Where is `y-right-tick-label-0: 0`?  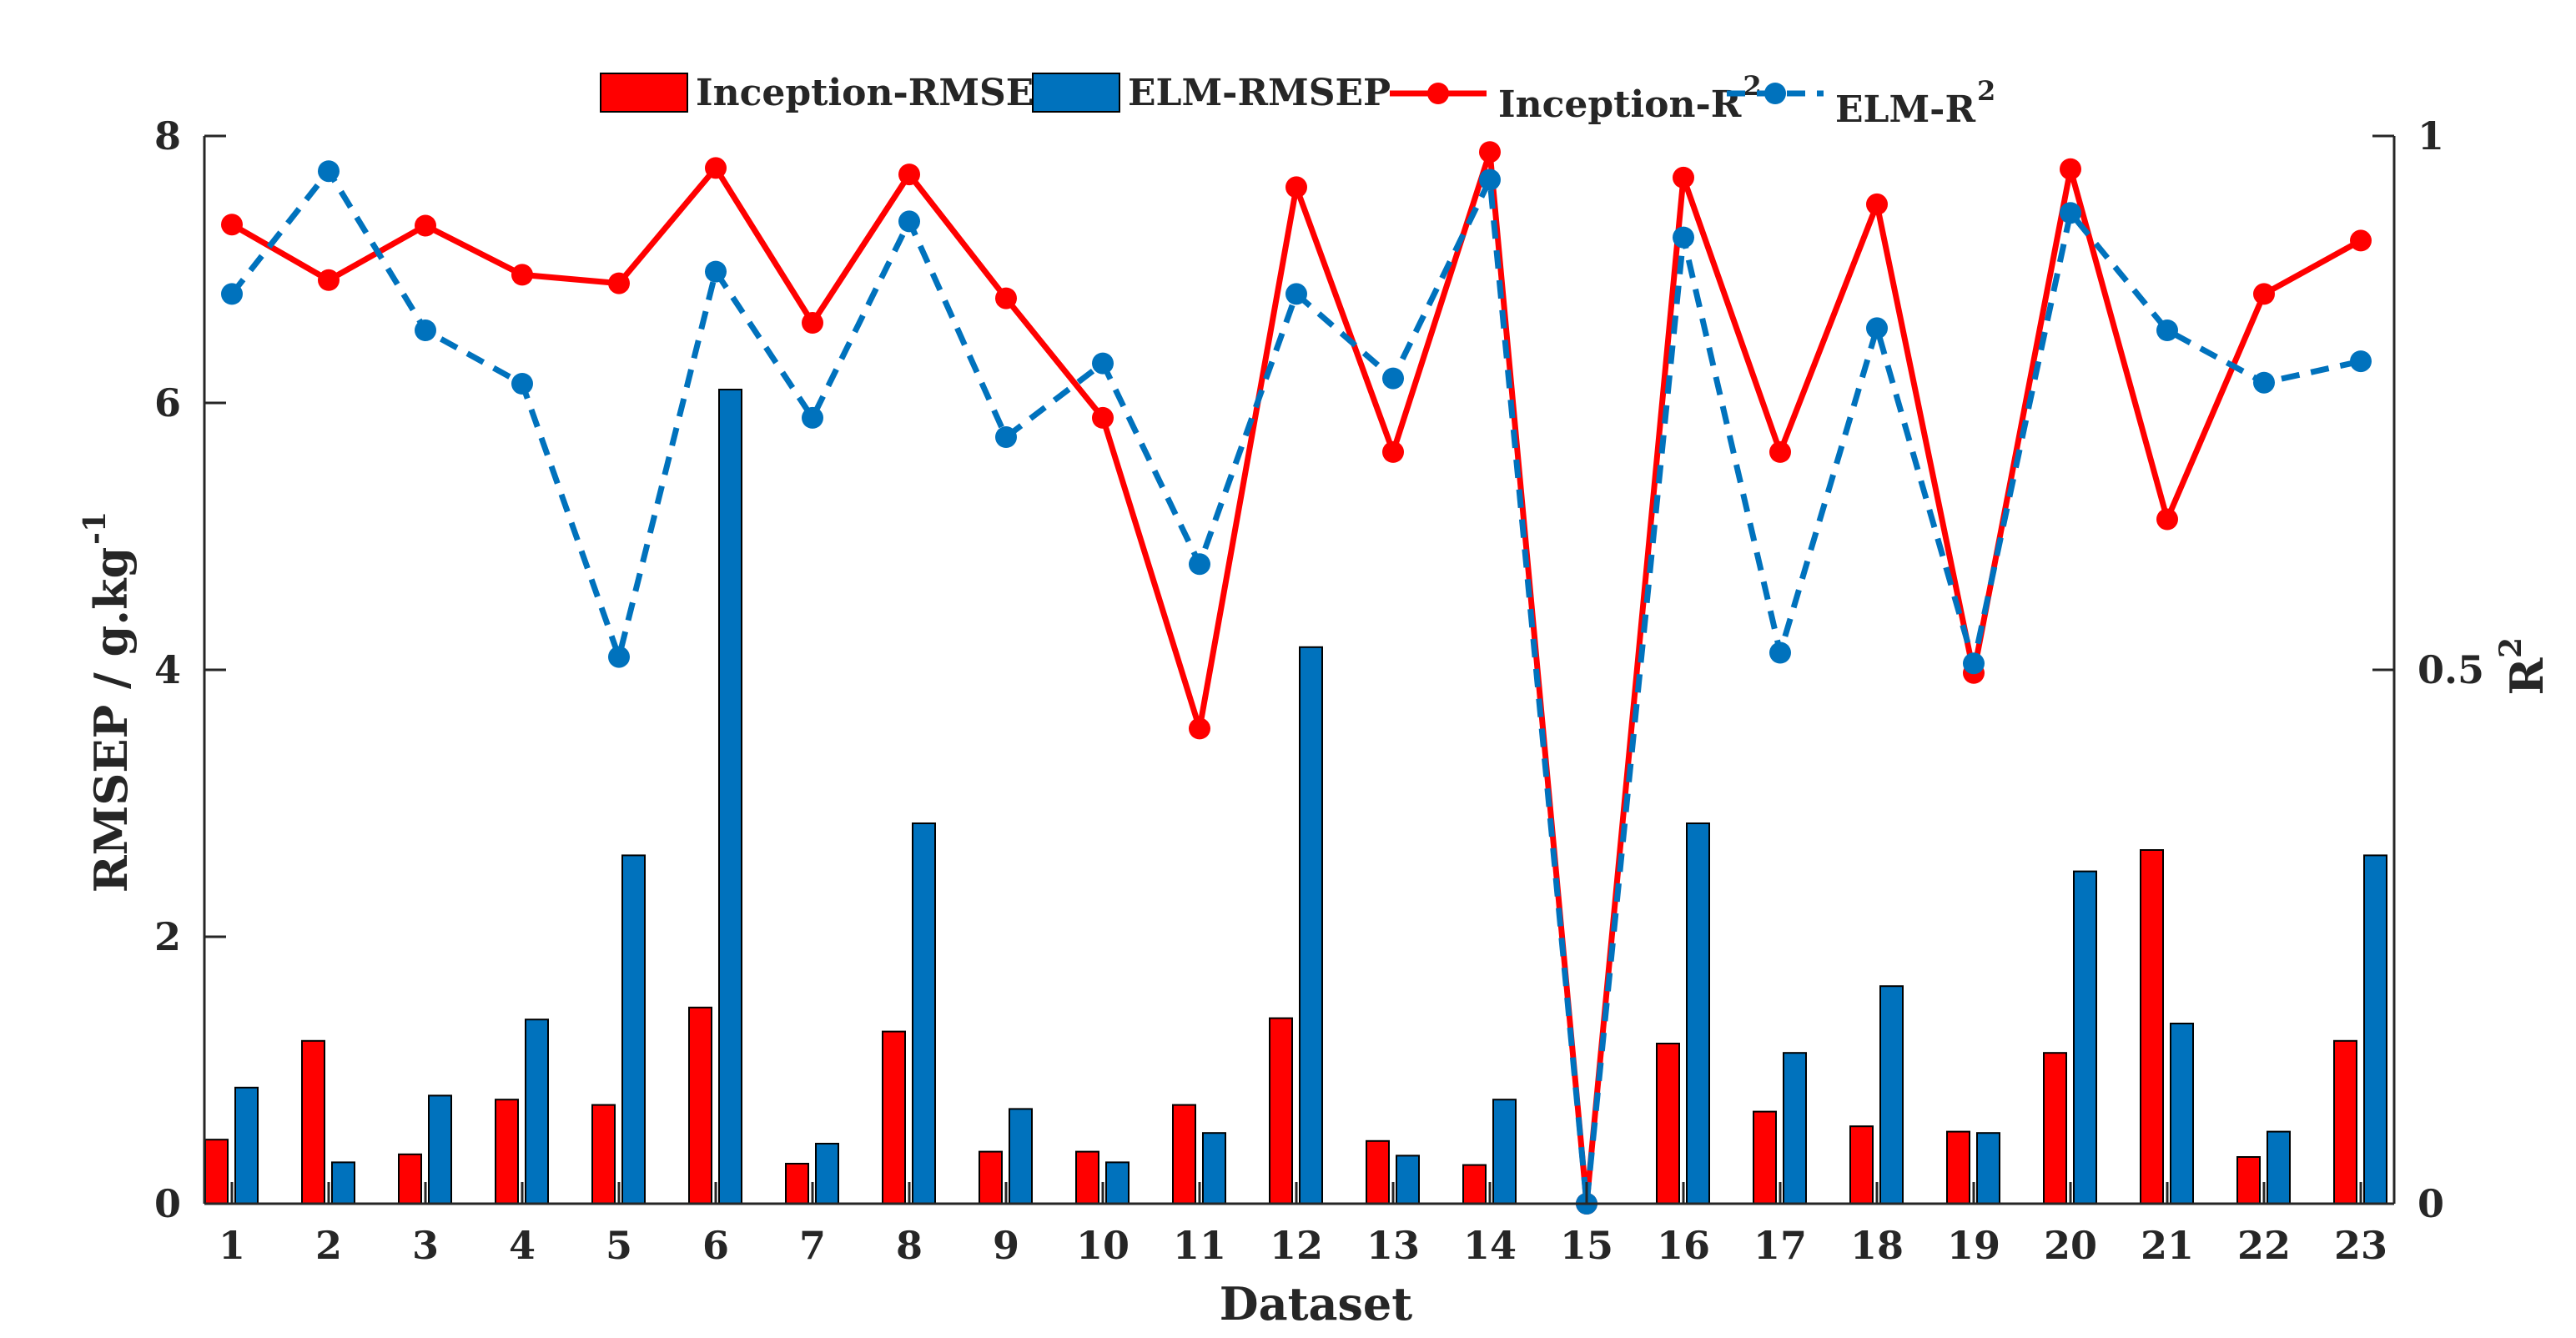
y-right-tick-label-0: 0 is located at coordinates (2431, 1203).